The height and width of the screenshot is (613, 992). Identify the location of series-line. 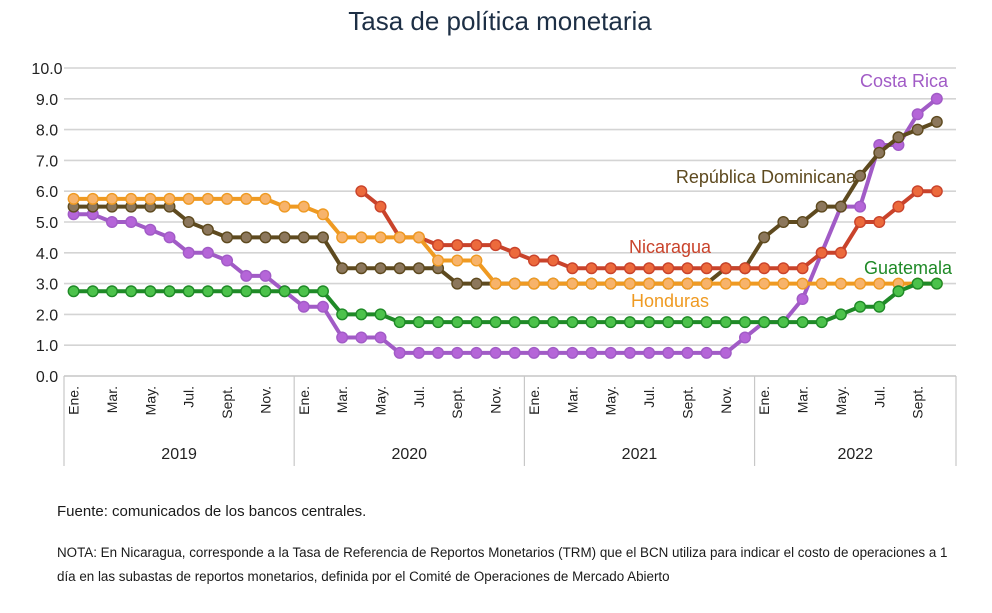
(505, 241).